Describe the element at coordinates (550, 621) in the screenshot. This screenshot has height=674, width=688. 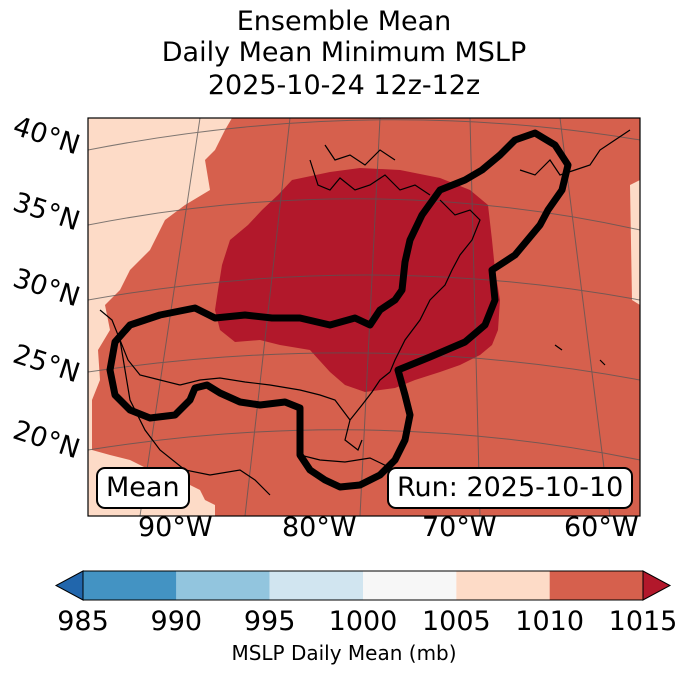
I see `colorbar-tick-label: 1010` at that location.